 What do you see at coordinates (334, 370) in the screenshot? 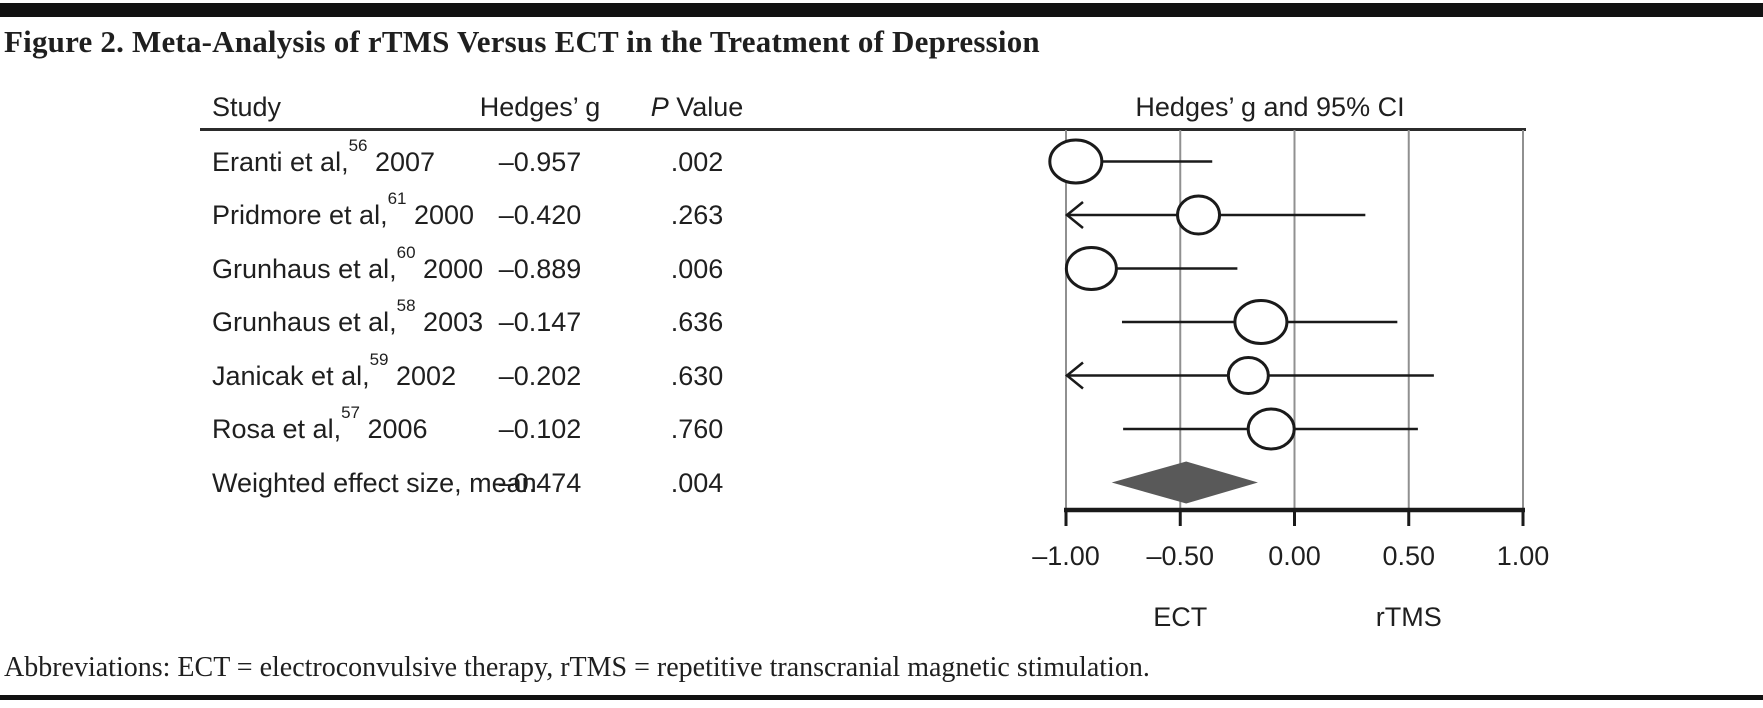
I see `study-label: Janicak et al,59 2002` at bounding box center [334, 370].